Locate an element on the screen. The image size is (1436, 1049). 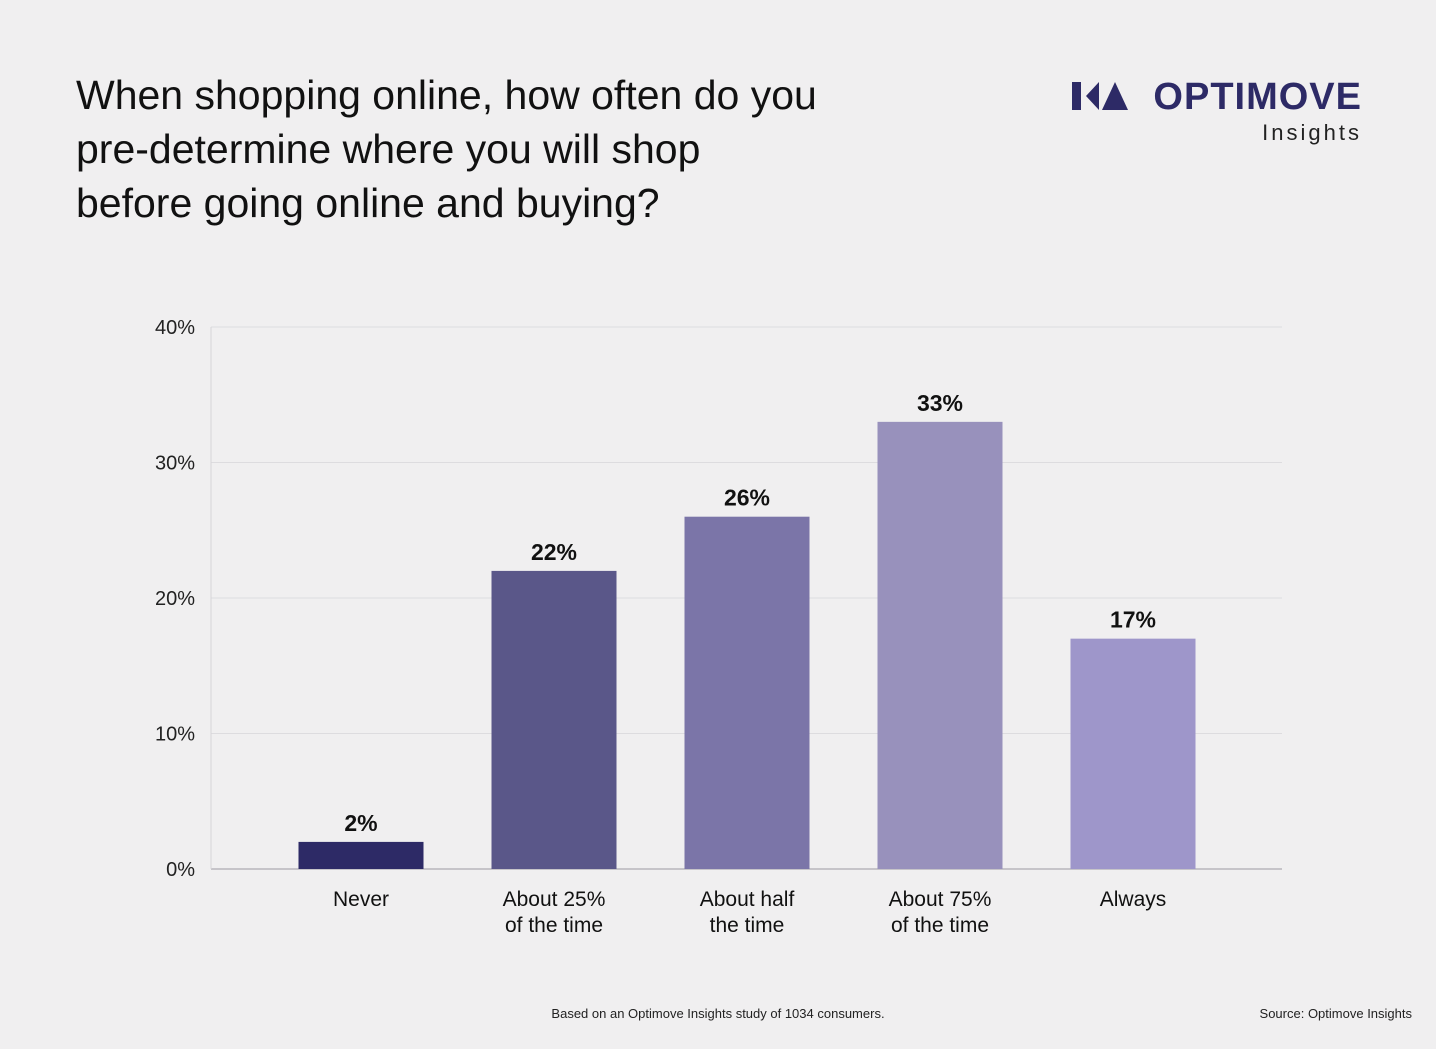
x-tick-label: Never is located at coordinates (361, 899).